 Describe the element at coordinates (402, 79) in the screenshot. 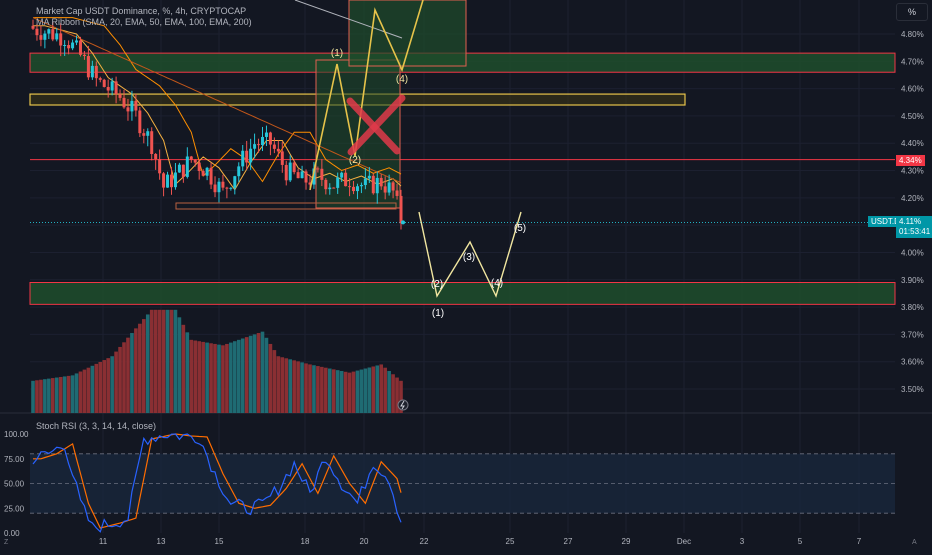

I see `wave-label-4: (4)` at that location.